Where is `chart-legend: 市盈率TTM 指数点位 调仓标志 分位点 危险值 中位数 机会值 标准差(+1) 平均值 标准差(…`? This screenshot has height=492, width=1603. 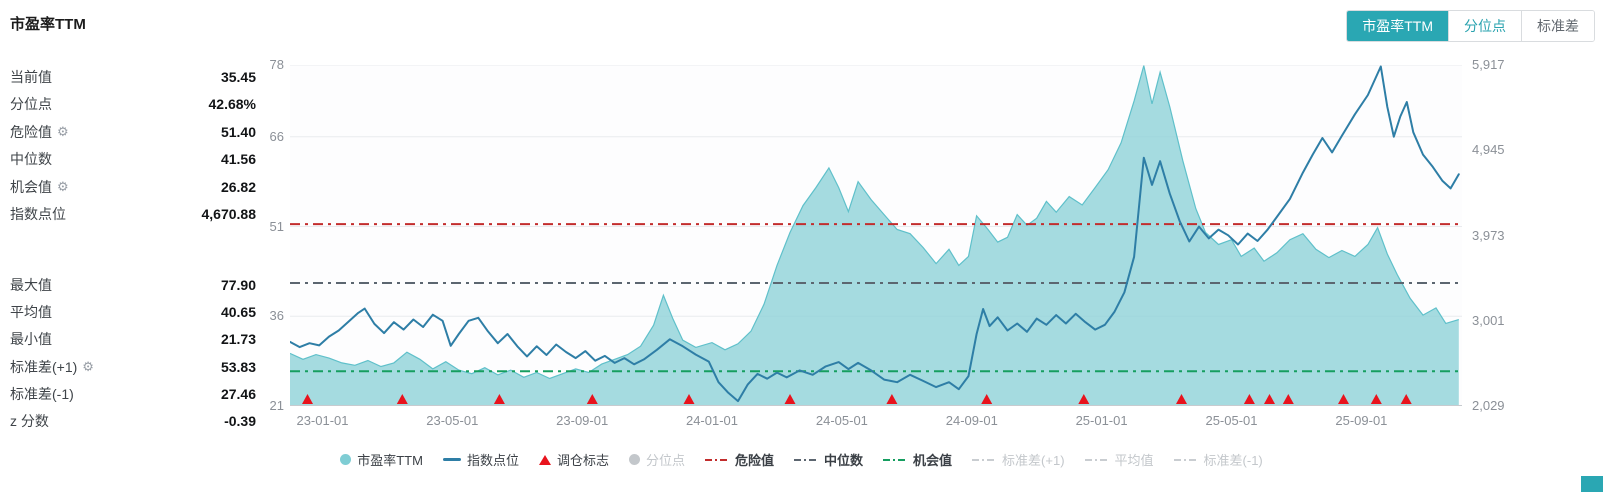 chart-legend: 市盈率TTM 指数点位 调仓标志 分位点 危险值 中位数 机会值 标准差(+1) 平均值 标准差(… is located at coordinates (801, 459).